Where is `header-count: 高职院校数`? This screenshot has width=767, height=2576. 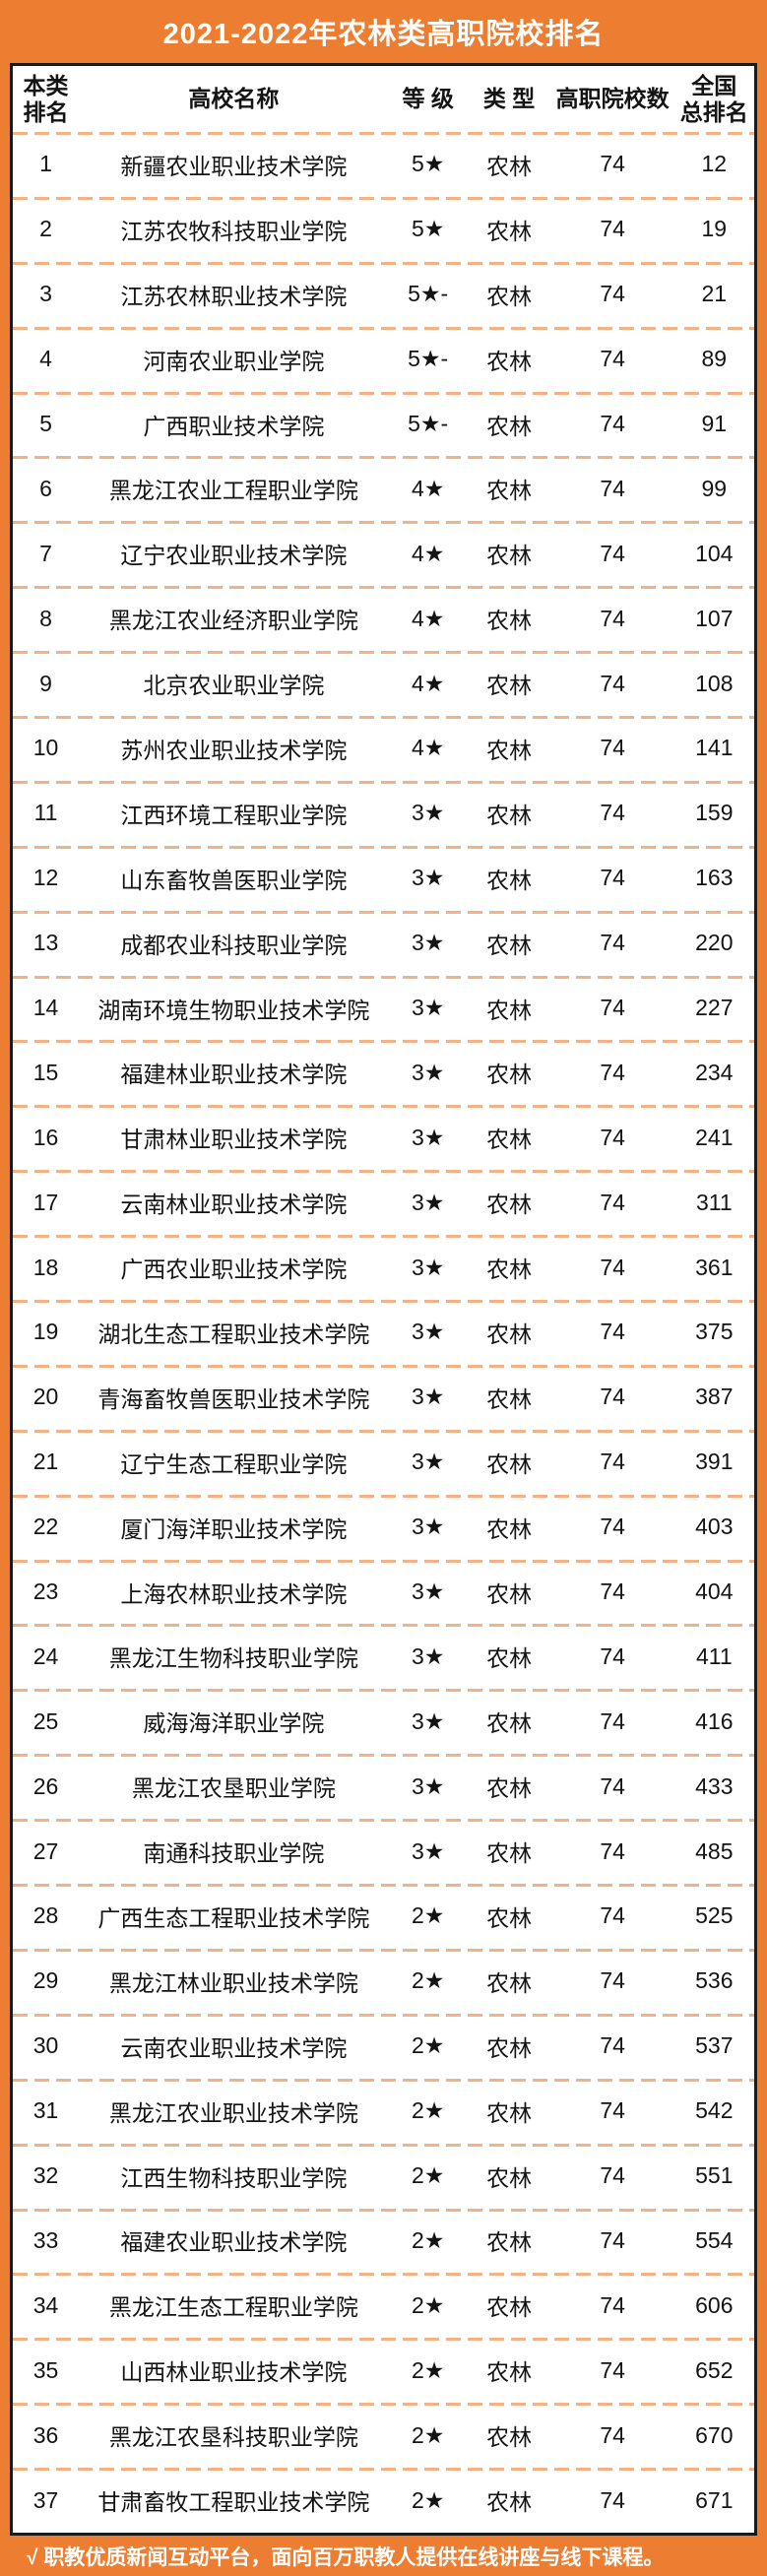 header-count: 高职院校数 is located at coordinates (613, 99).